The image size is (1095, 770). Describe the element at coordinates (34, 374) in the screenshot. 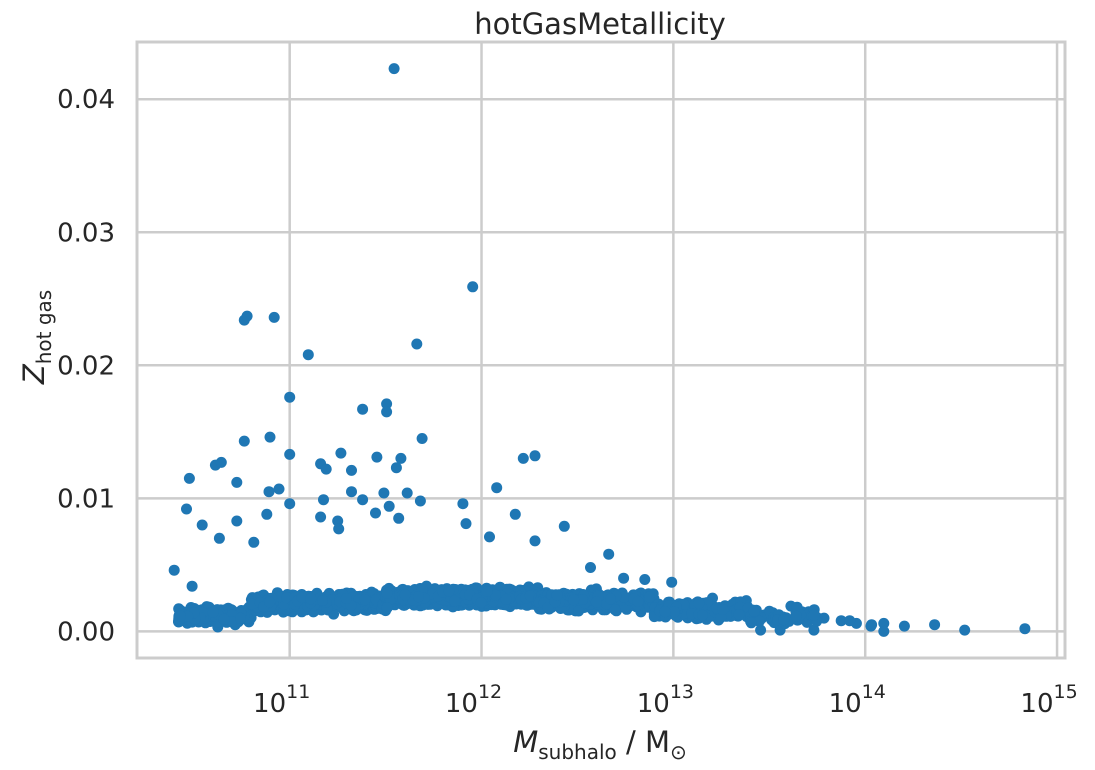

I see `y-axis-label-main: Z` at that location.